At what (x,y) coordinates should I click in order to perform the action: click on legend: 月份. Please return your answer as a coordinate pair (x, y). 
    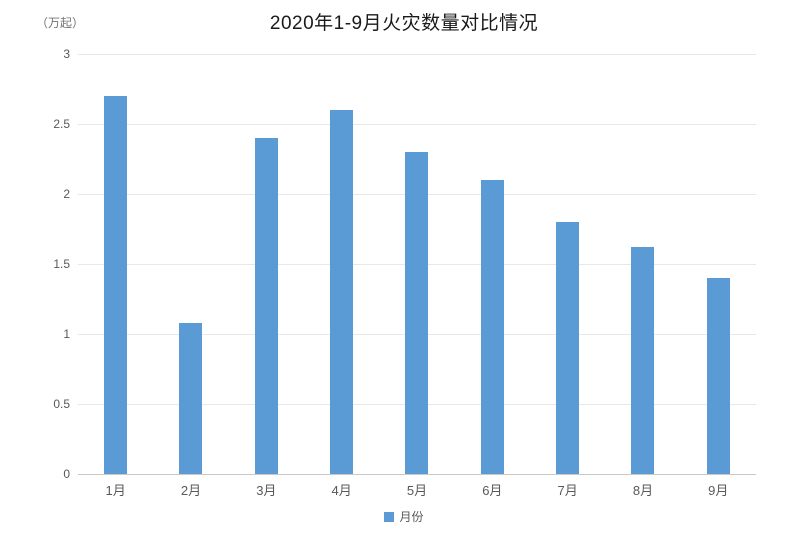
    Looking at the image, I should click on (404, 516).